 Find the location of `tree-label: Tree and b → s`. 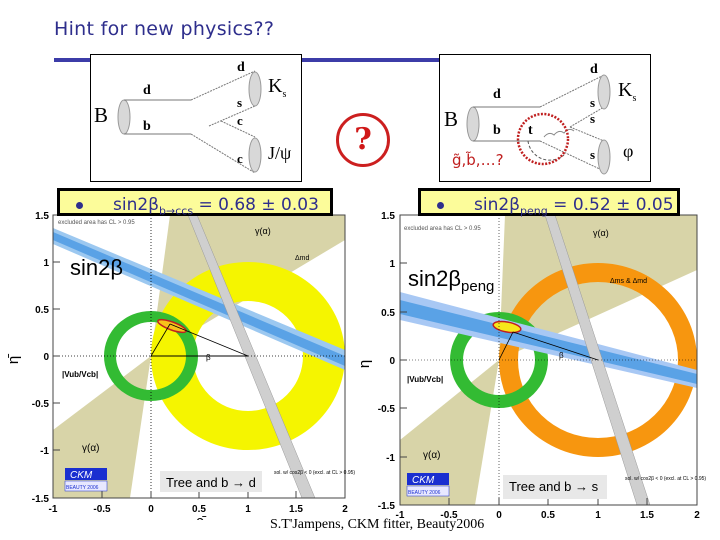

tree-label: Tree and b → s is located at coordinates (554, 486).